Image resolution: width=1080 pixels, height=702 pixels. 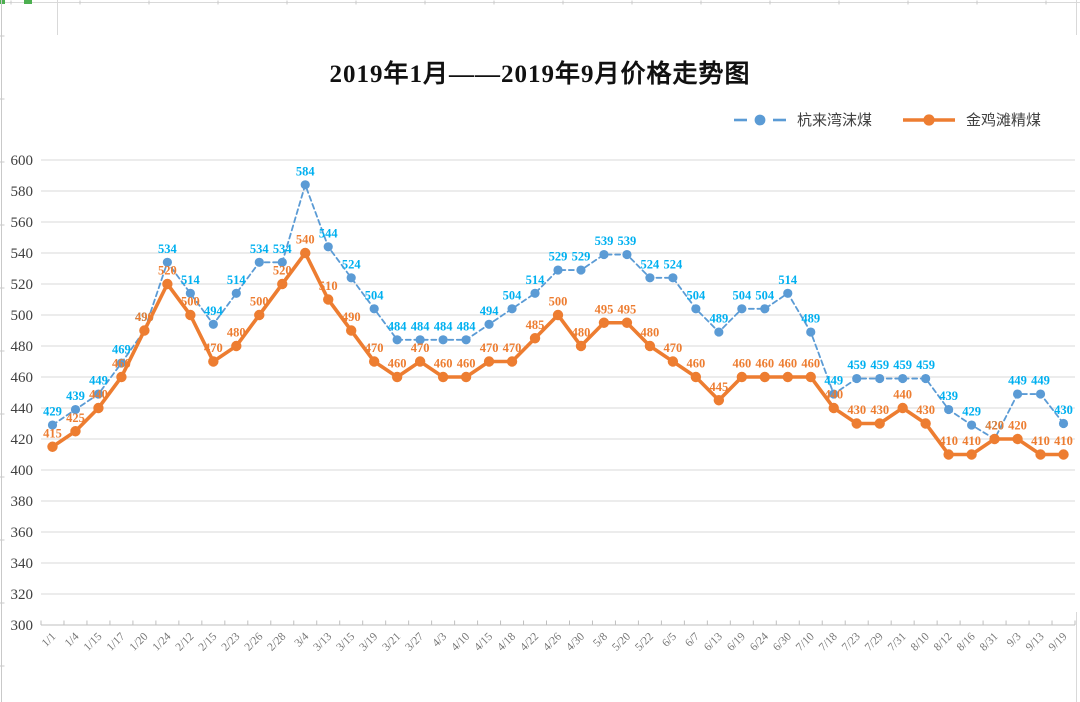 What do you see at coordinates (93, 641) in the screenshot?
I see `svg-text: 1/15` at bounding box center [93, 641].